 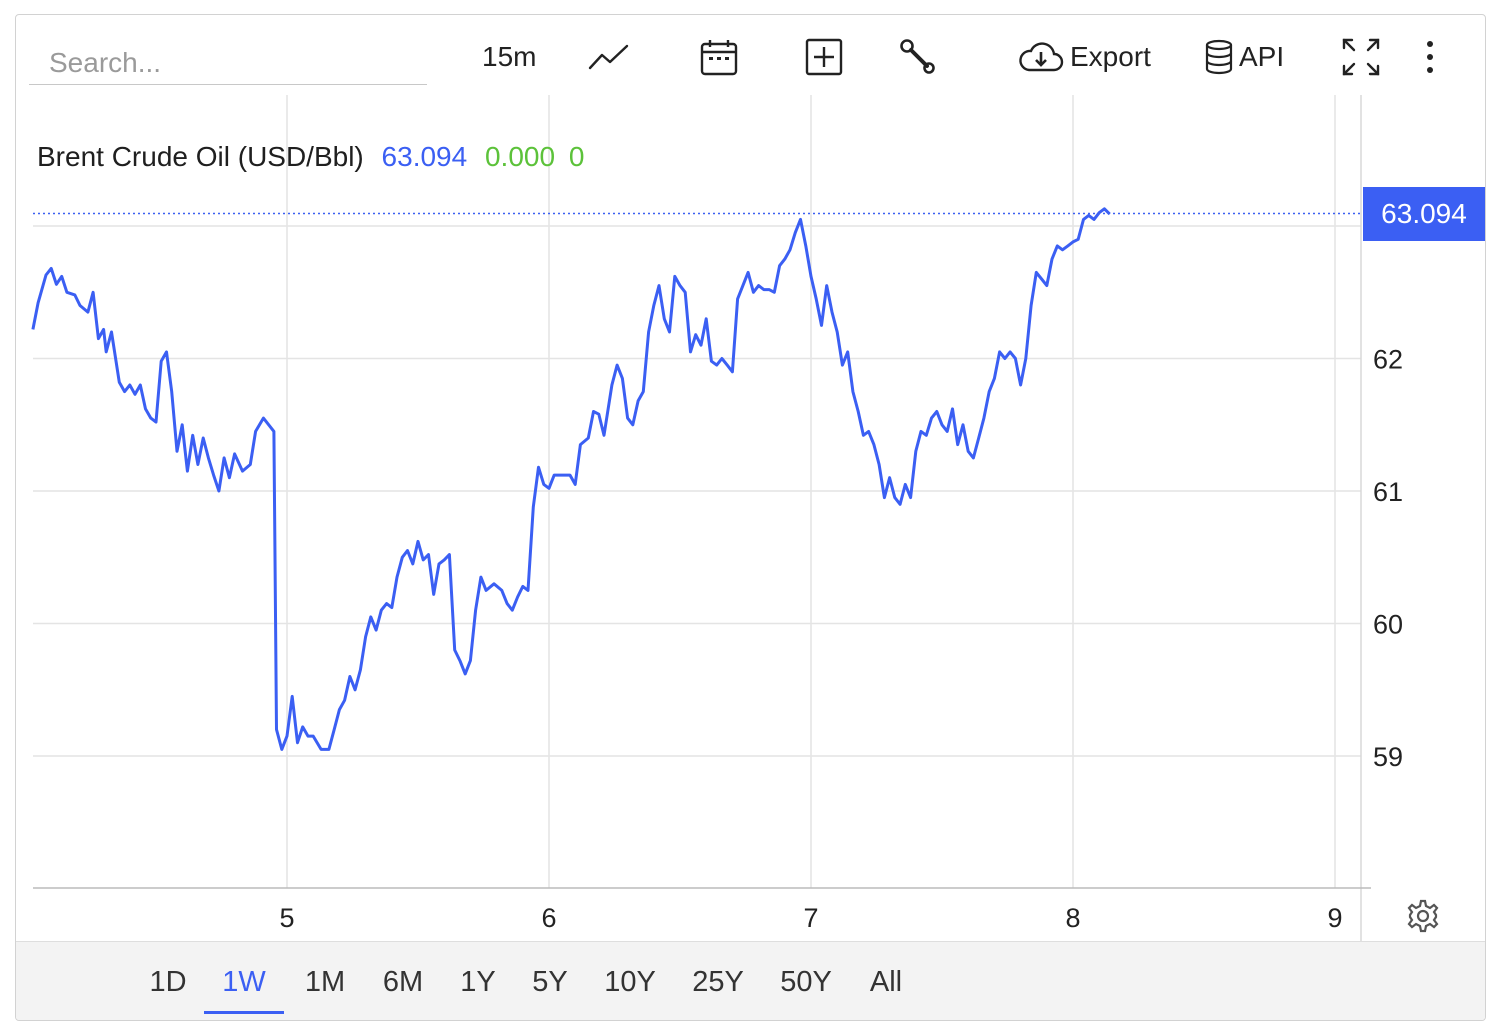 I want to click on range-button-1m: 1M, so click(x=325, y=982).